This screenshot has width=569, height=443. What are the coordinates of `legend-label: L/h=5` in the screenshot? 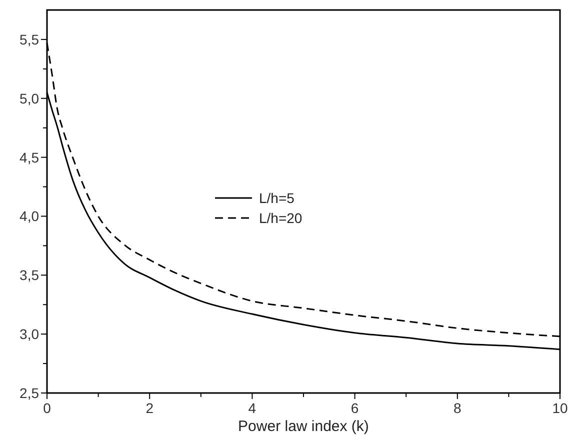 It's located at (277, 198).